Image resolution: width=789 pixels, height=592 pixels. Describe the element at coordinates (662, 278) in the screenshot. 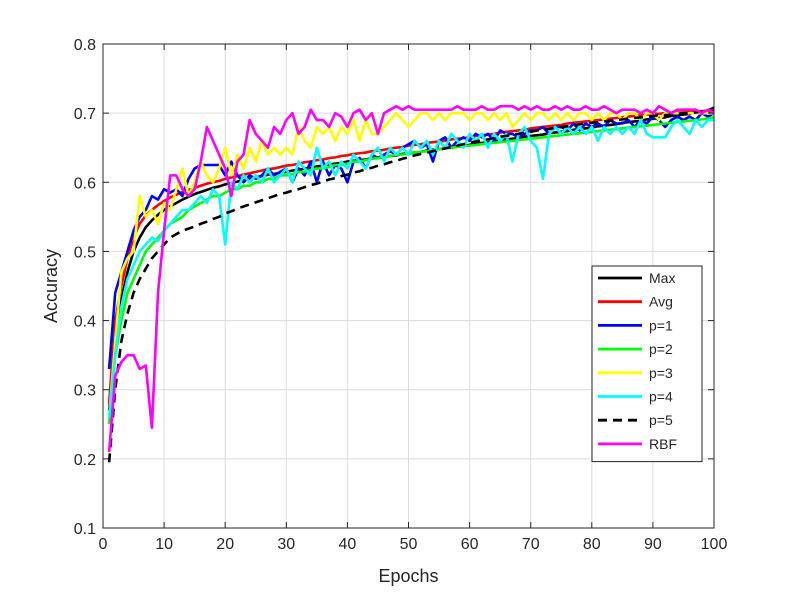

I see `legend-label: Max` at that location.